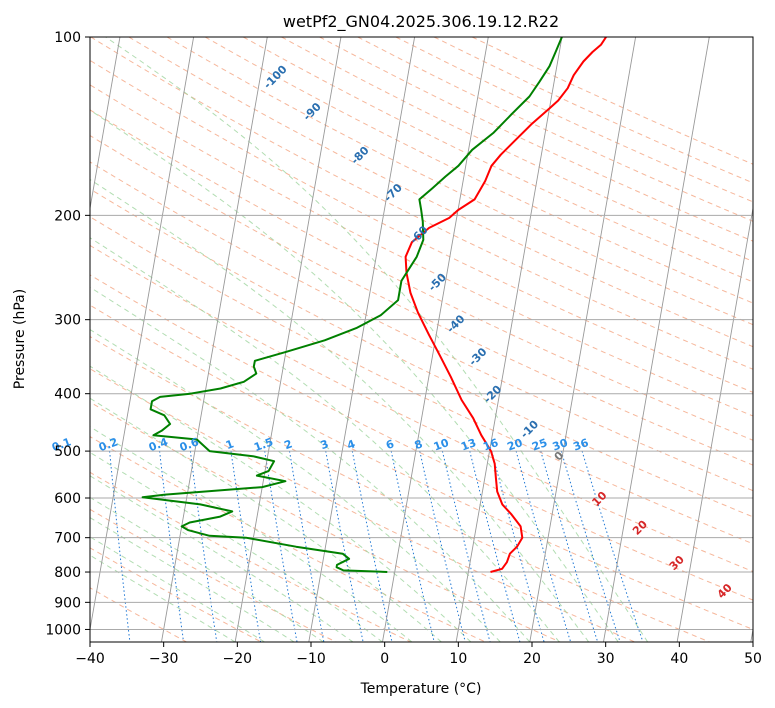 This screenshot has width=775, height=708. Describe the element at coordinates (515, 445) in the screenshot. I see `mixing-ratio-label: 20` at that location.